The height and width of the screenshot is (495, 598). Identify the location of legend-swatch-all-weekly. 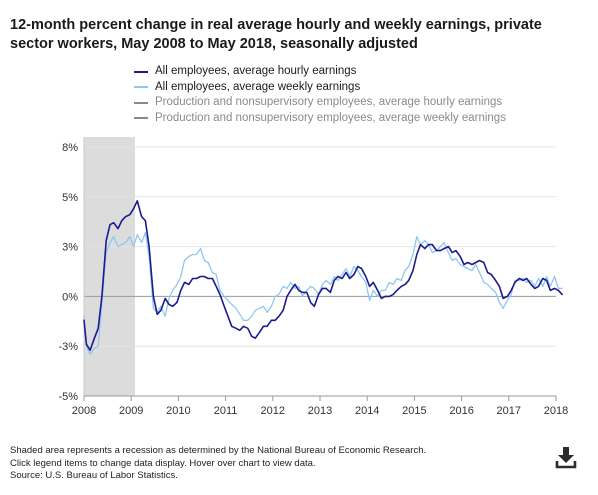
(141, 87).